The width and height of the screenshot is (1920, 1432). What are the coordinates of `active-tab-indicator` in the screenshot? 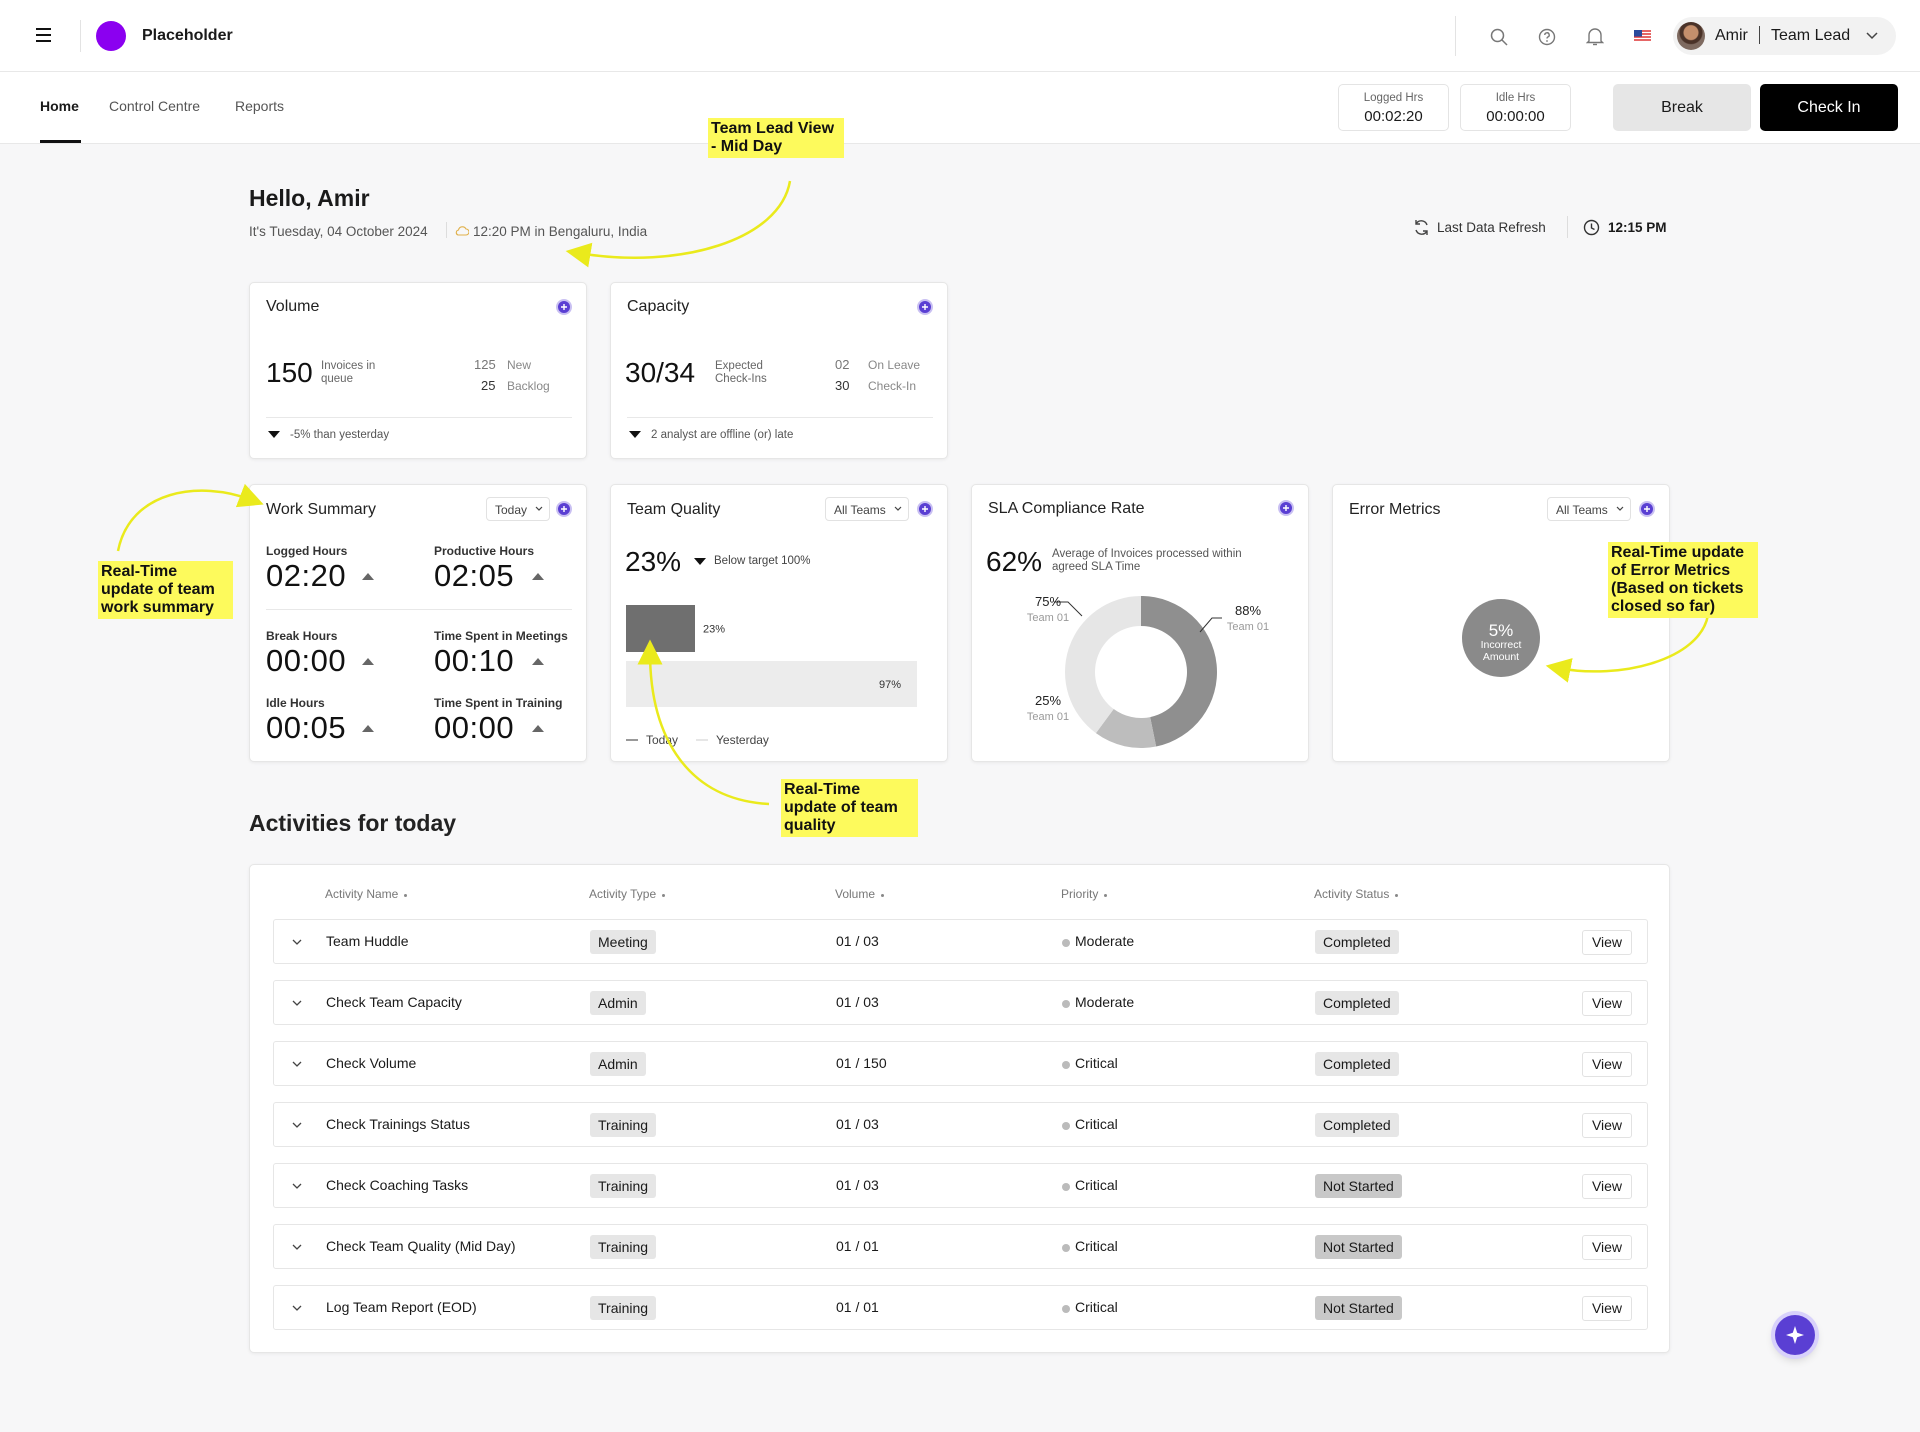 It's located at (60, 141).